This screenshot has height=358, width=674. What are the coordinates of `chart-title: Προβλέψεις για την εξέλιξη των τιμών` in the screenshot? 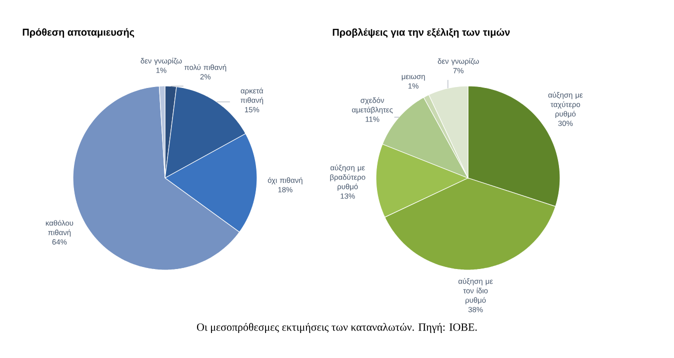 It's located at (421, 33).